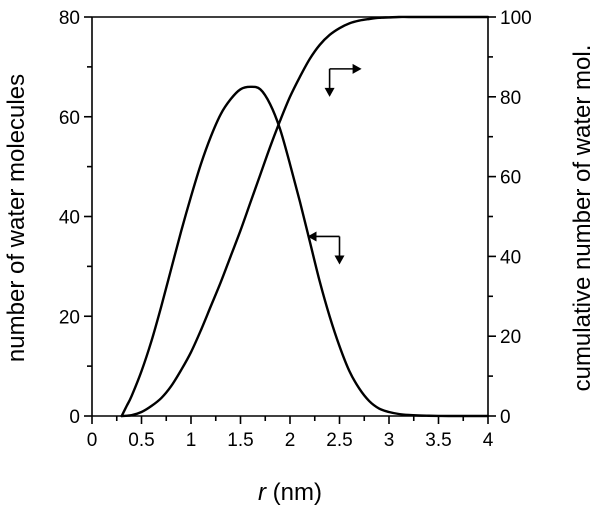 The height and width of the screenshot is (509, 605). I want to click on y-tick-label-right: 0, so click(505, 417).